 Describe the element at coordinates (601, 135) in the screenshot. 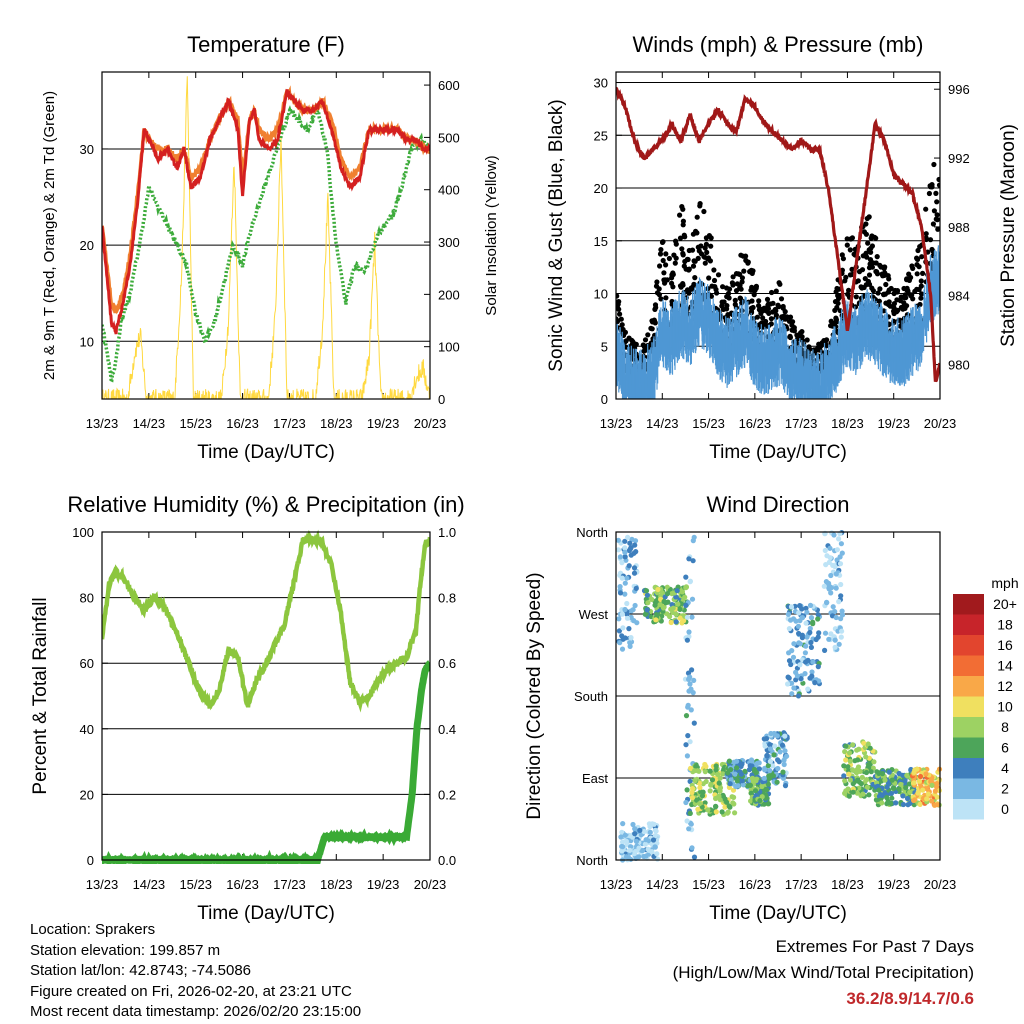

I see `winds-ytick-label: 25` at that location.